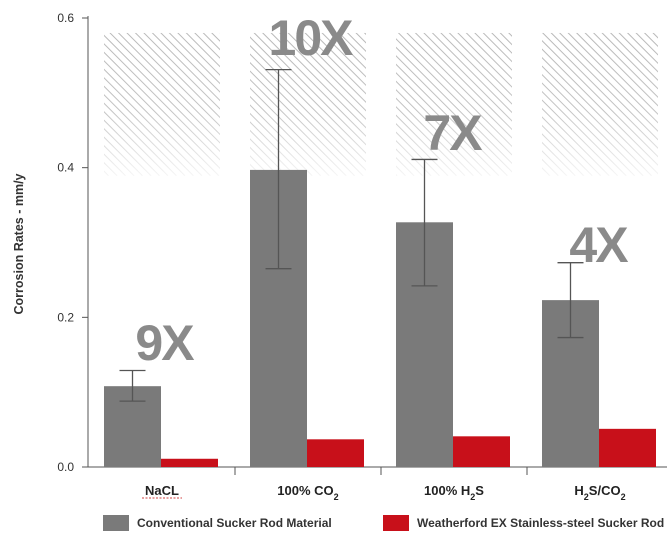 Image resolution: width=667 pixels, height=543 pixels. What do you see at coordinates (452, 133) in the screenshot?
I see `multiplier-annotation: 7X` at bounding box center [452, 133].